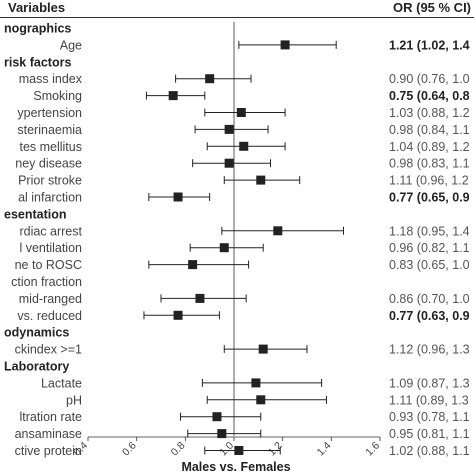 The width and height of the screenshot is (474, 474). Describe the element at coordinates (36, 333) in the screenshot. I see `section-label: odynamics` at that location.